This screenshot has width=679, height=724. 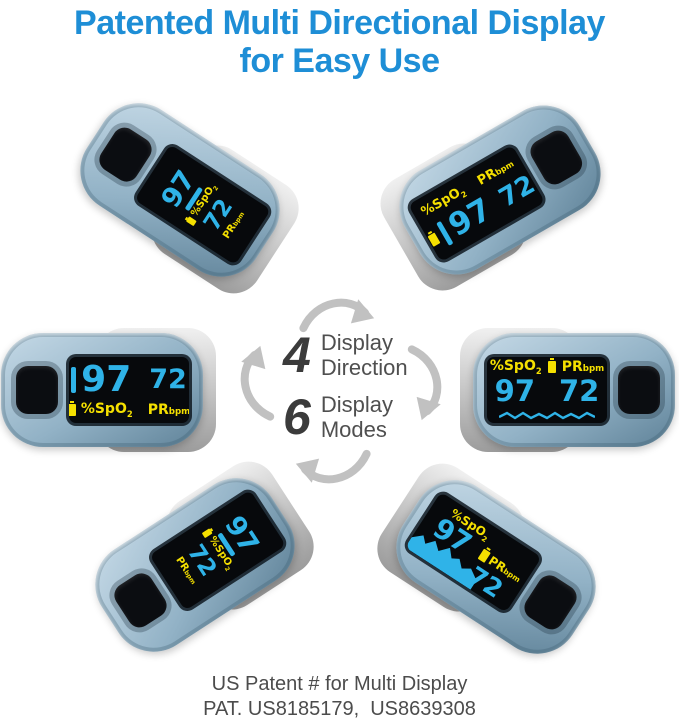 I want to click on oximeter-bottom-right: %SpO2 97 PRbpm 72, so click(x=489, y=561).